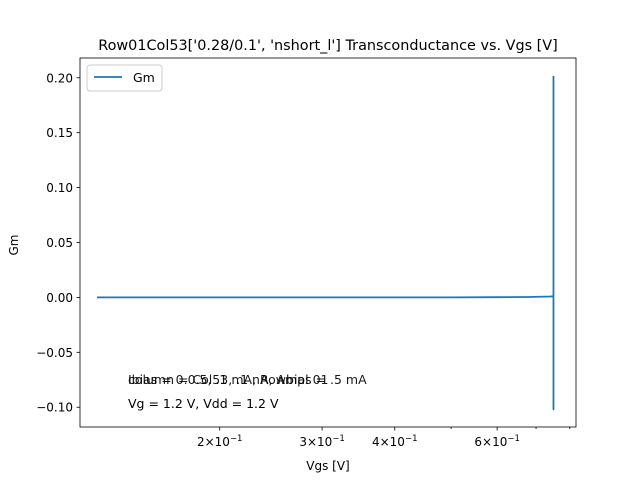 The height and width of the screenshot is (480, 640). What do you see at coordinates (54, 408) in the screenshot?
I see `y-tick-label: −0.10` at bounding box center [54, 408].